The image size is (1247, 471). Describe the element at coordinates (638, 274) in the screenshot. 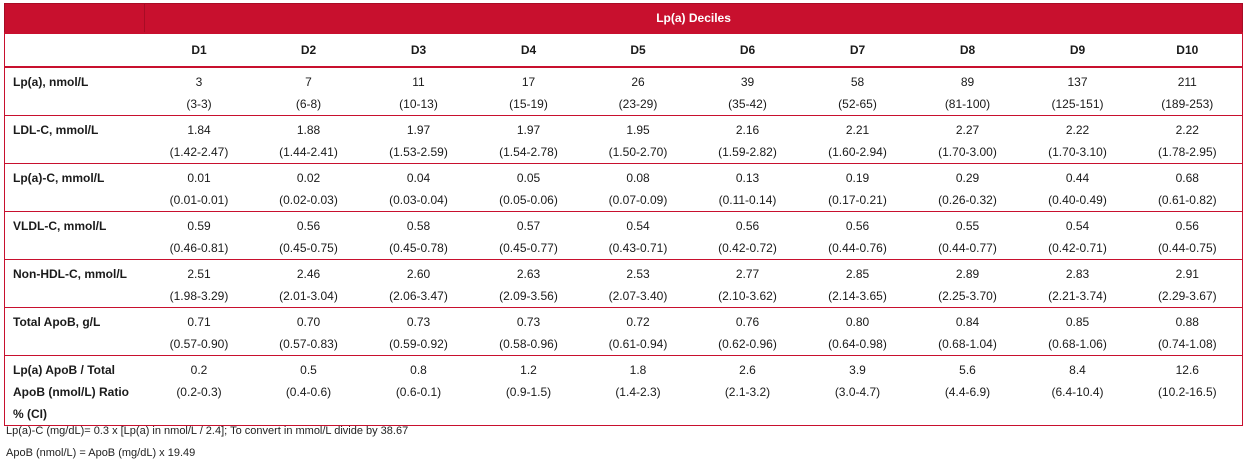

I see `cell-value: 2.53` at that location.